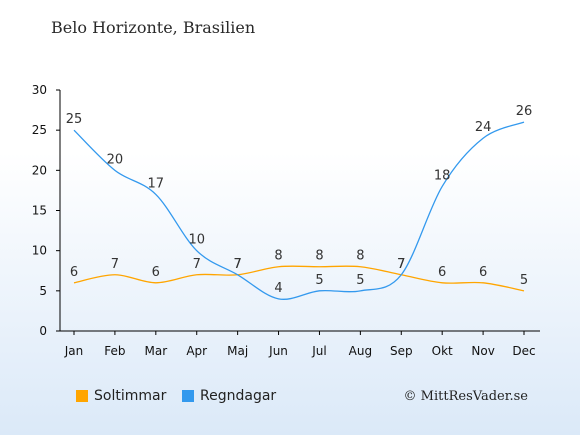 The image size is (580, 435). What do you see at coordinates (39, 170) in the screenshot?
I see `y-tick-label: 20` at bounding box center [39, 170].